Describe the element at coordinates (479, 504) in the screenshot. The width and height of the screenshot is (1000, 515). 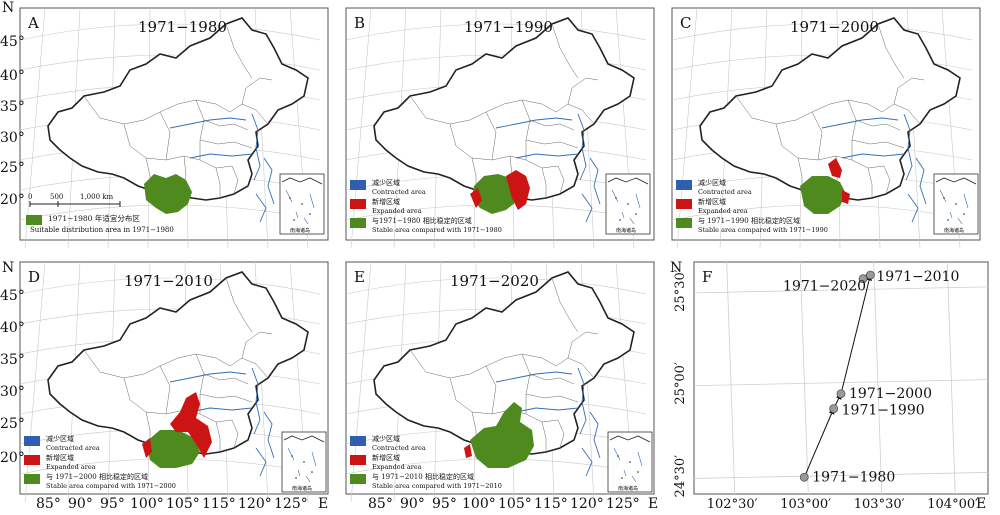
I see `lon-tick-100: 100°` at that location.